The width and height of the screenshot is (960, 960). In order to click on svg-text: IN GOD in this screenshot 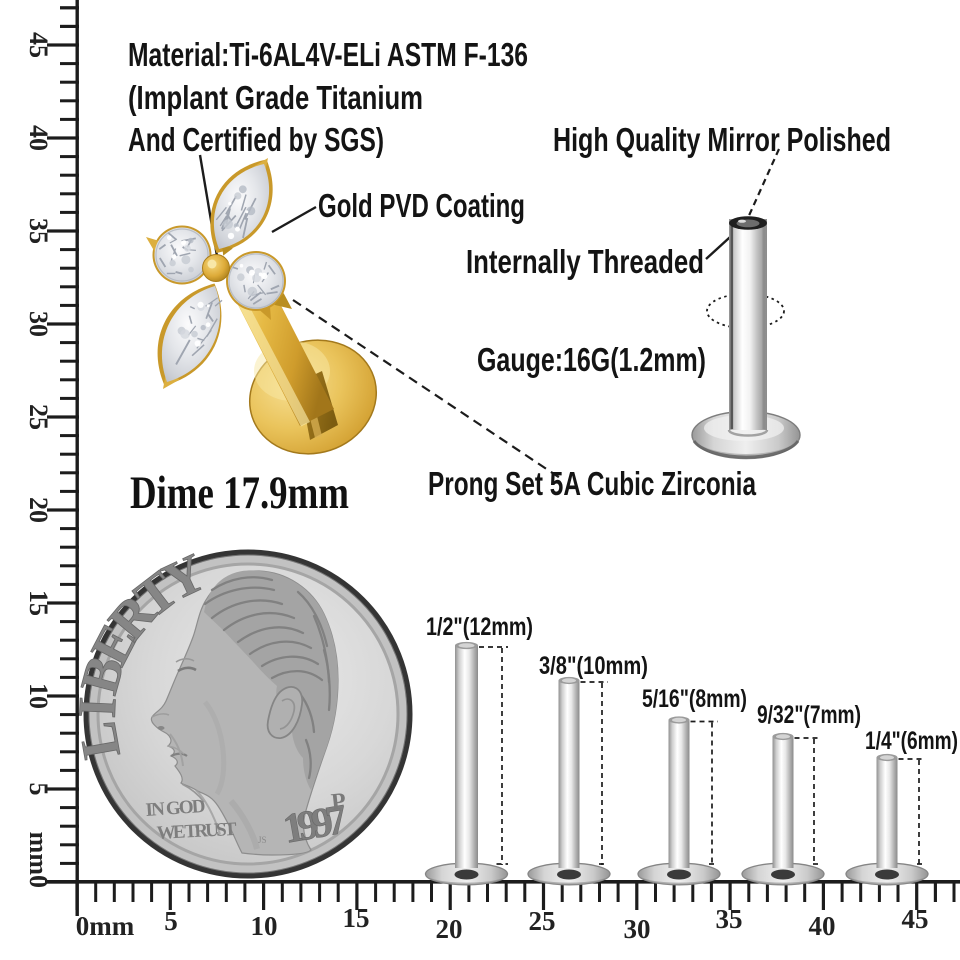, I will do `click(175, 808)`.